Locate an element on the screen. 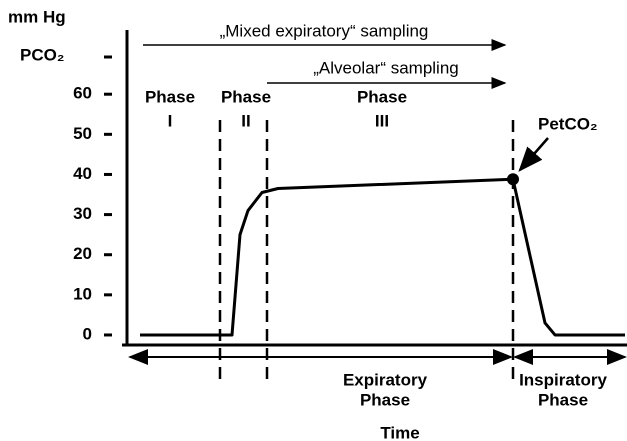 The width and height of the screenshot is (627, 441). y-tick-label: 20 is located at coordinates (82, 253).